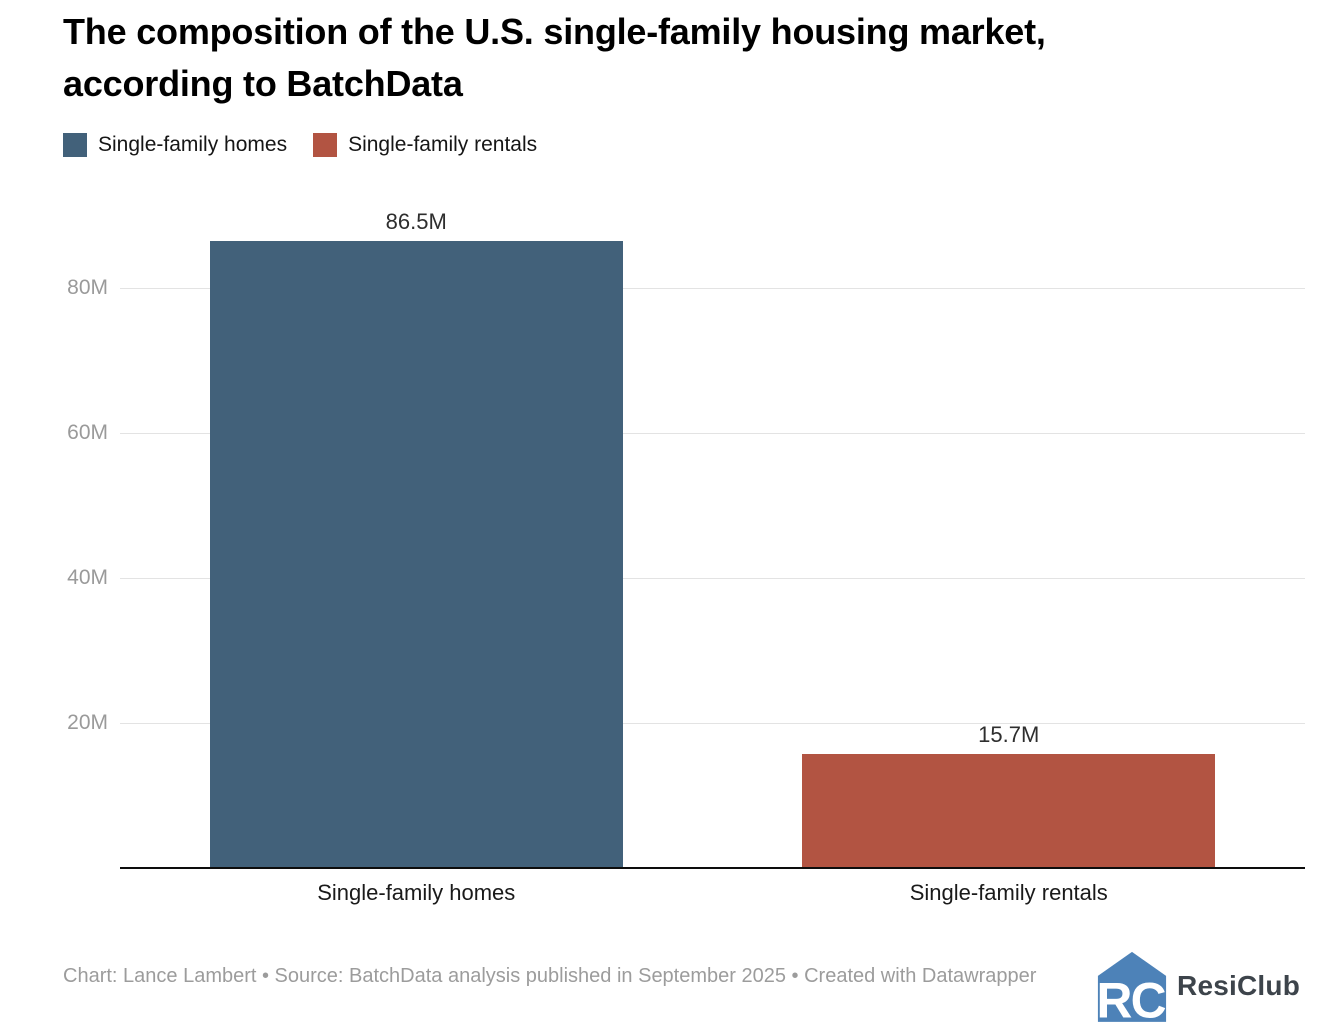 Image resolution: width=1318 pixels, height=1030 pixels. I want to click on y-axis-label-20M: 20M, so click(87, 722).